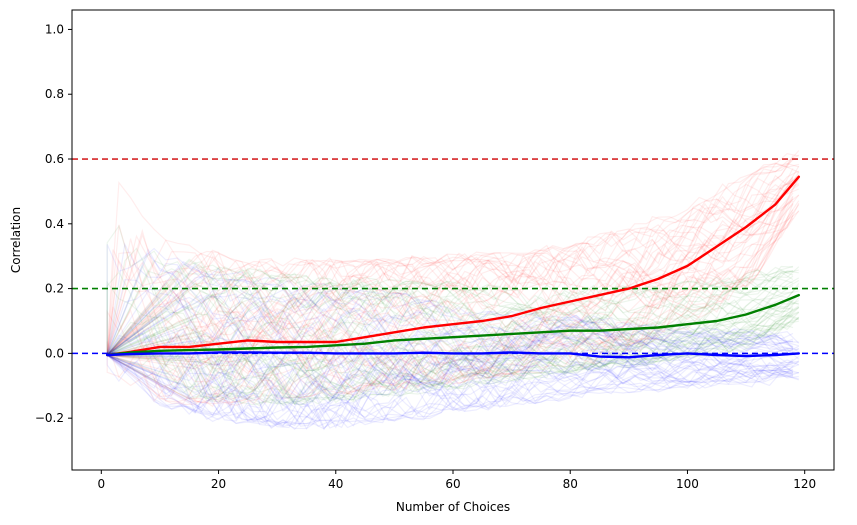  Describe the element at coordinates (804, 484) in the screenshot. I see `x-tick-label: 120` at that location.